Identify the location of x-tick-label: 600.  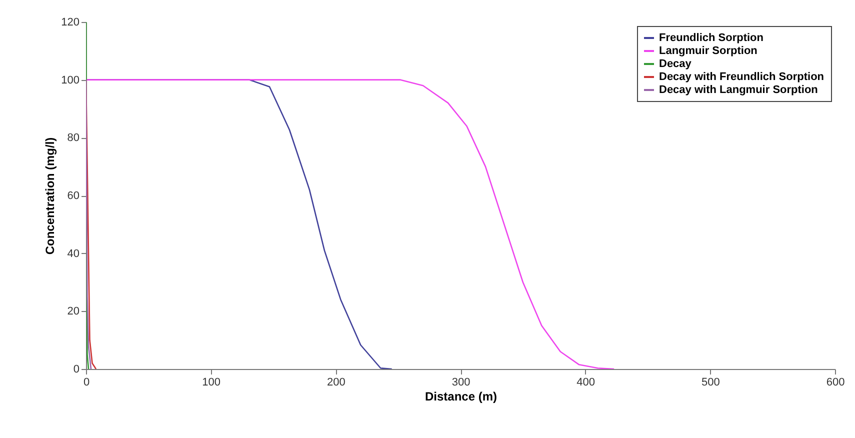
(835, 382).